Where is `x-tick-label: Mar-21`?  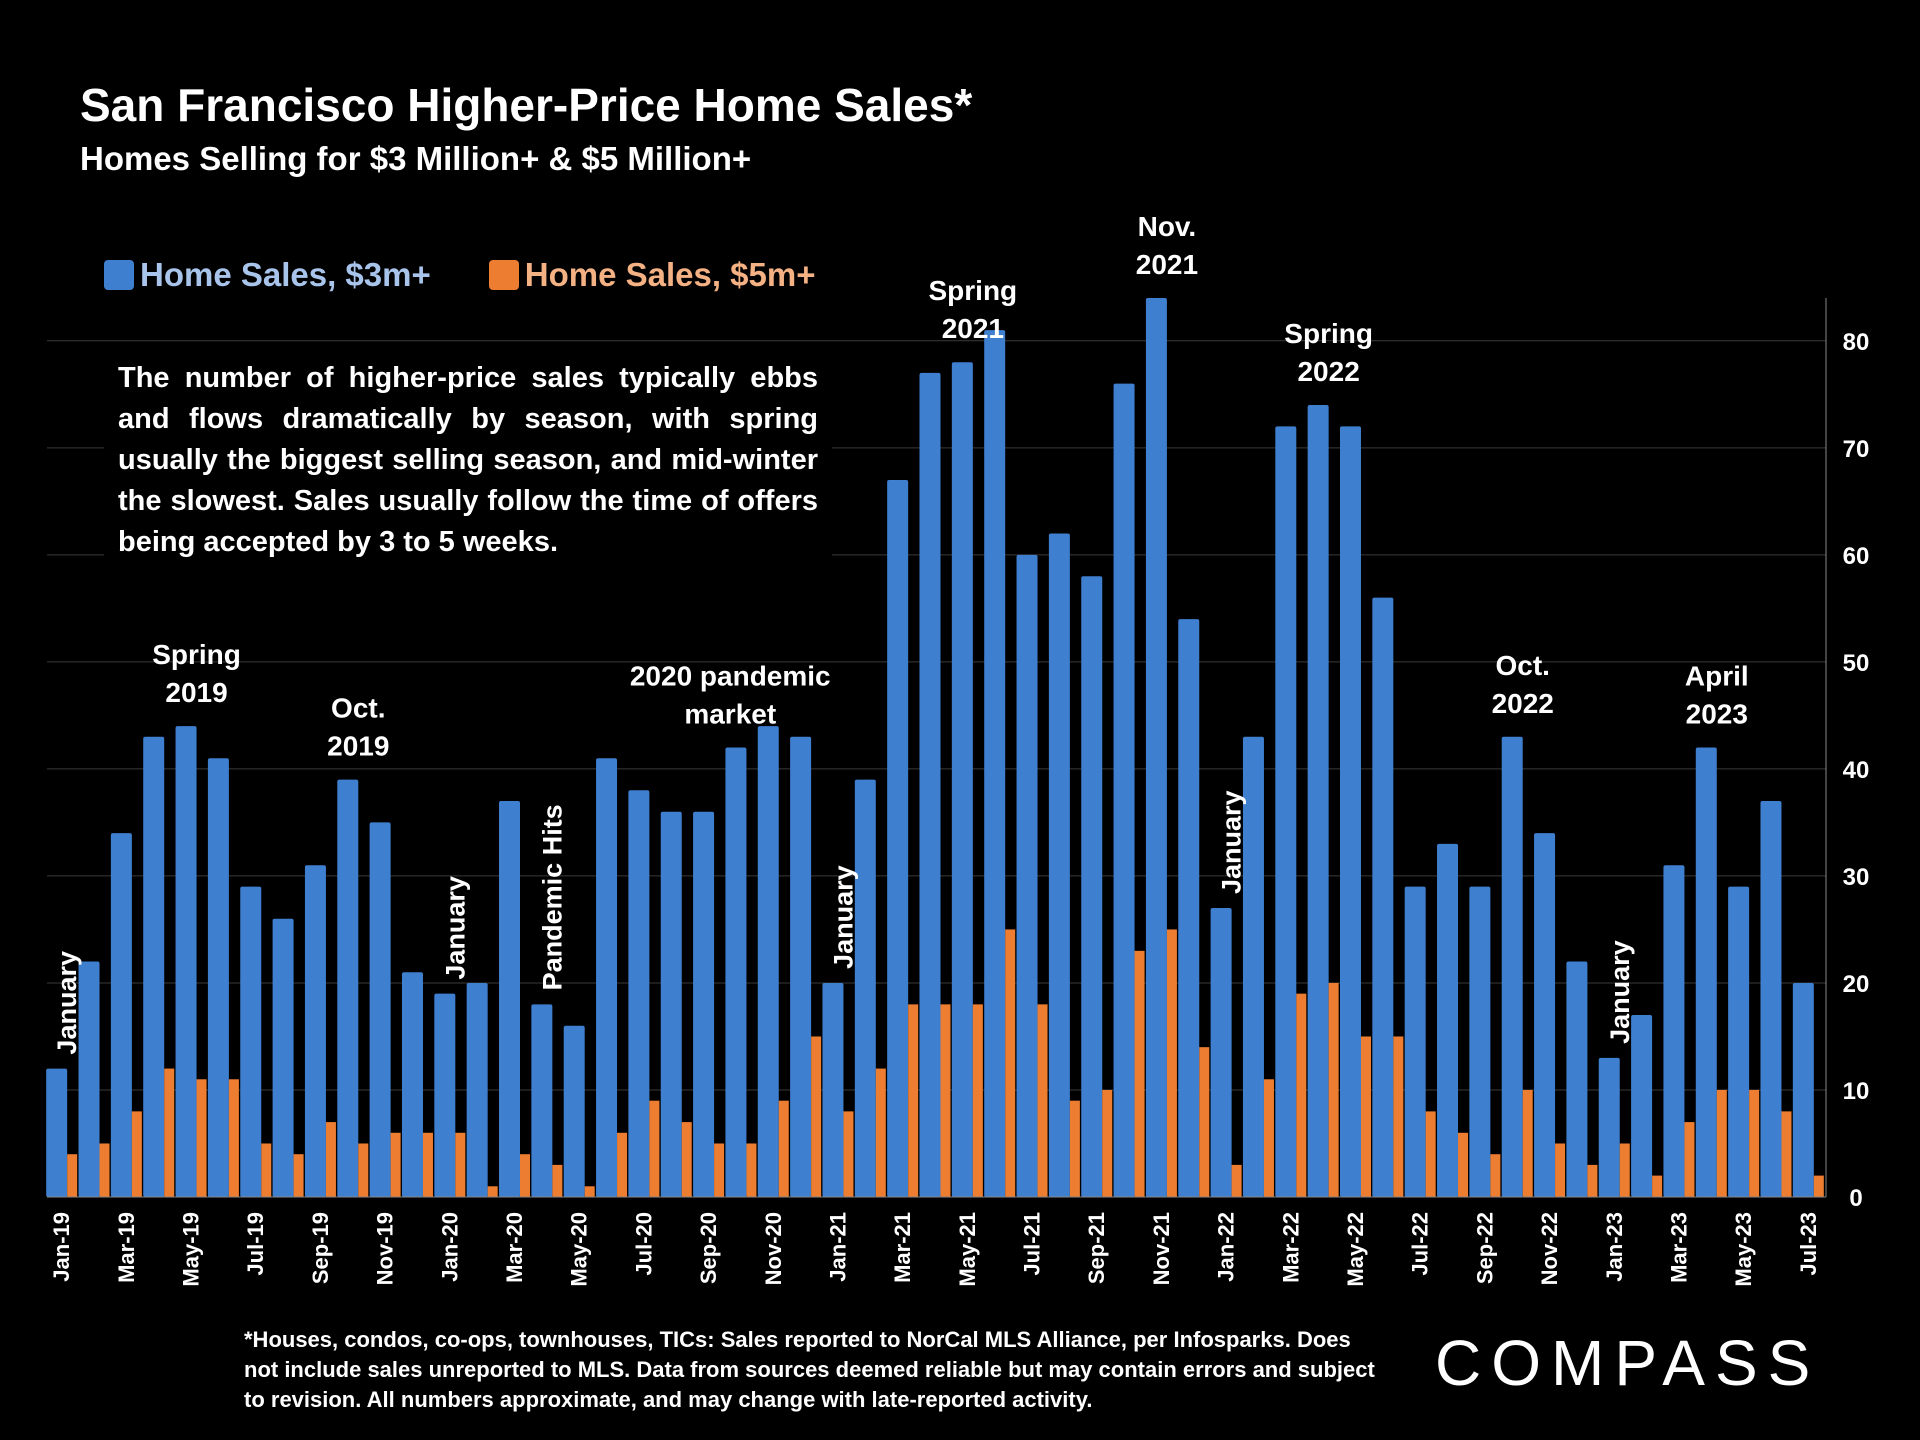
x-tick-label: Mar-21 is located at coordinates (902, 1247).